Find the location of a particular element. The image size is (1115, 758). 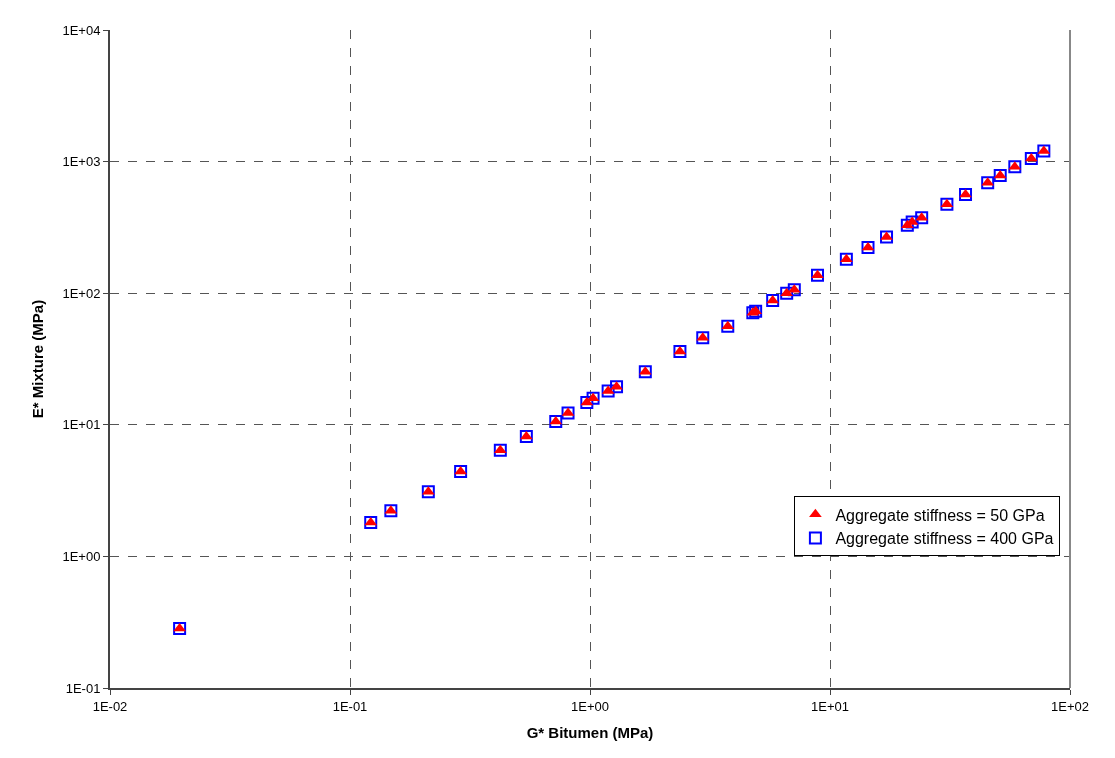

y-tick-label: 1E+04 is located at coordinates (81, 30).